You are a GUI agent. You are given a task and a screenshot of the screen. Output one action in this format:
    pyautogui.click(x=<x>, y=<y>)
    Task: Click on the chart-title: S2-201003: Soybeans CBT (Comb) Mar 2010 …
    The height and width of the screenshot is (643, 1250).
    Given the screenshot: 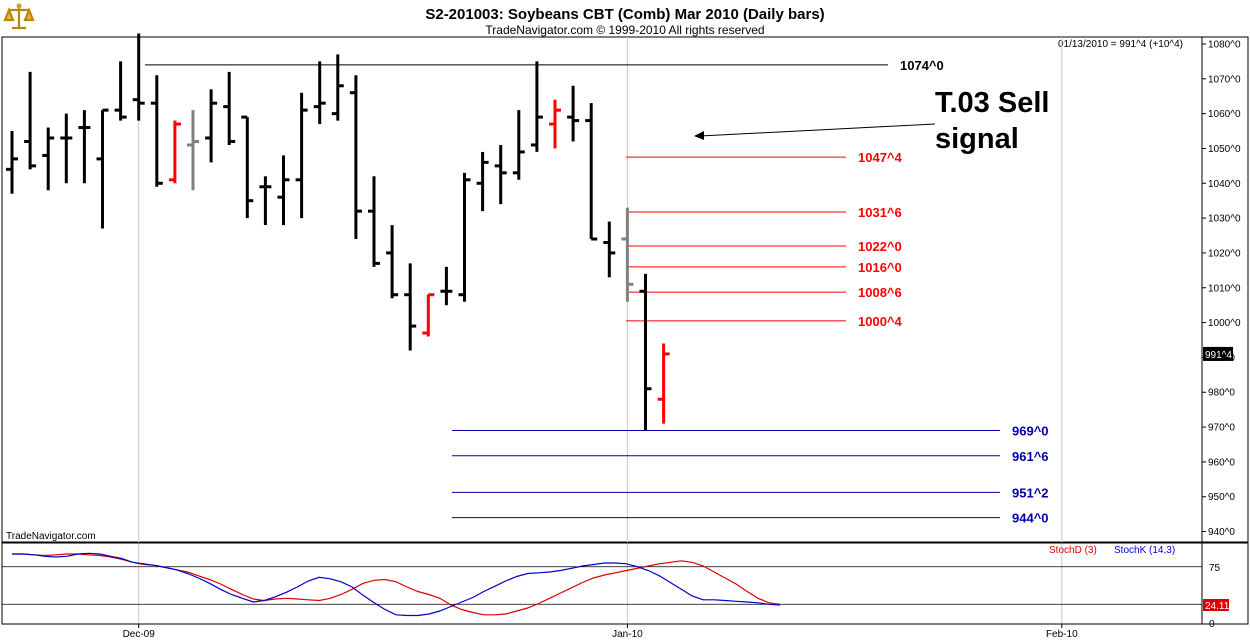 What is the action you would take?
    pyautogui.click(x=624, y=14)
    